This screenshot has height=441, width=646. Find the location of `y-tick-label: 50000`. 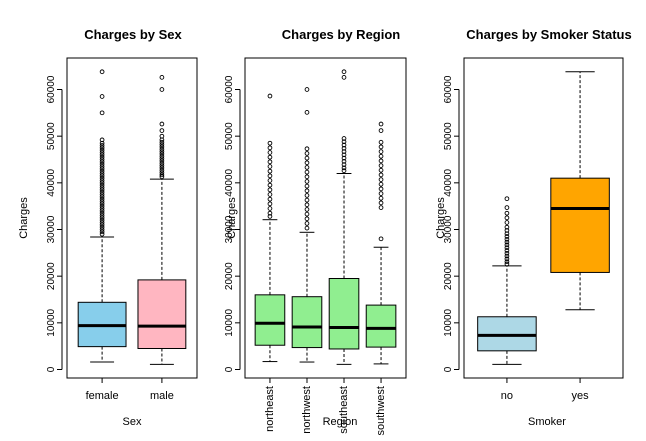

y-tick-label: 50000 is located at coordinates (229, 136).